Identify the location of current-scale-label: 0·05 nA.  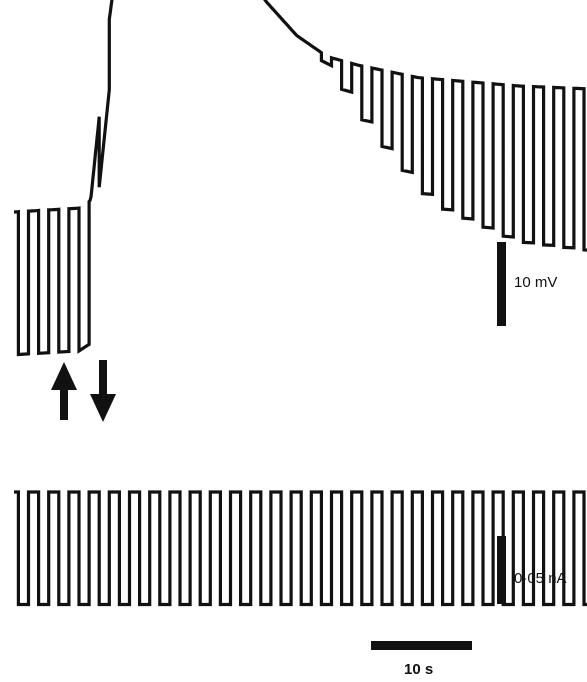
(540, 578).